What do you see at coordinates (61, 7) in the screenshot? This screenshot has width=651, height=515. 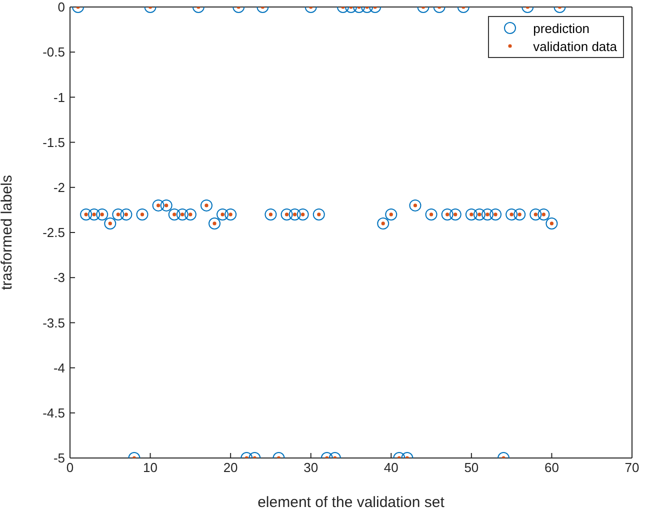 I see `y-tick-label: 0` at bounding box center [61, 7].